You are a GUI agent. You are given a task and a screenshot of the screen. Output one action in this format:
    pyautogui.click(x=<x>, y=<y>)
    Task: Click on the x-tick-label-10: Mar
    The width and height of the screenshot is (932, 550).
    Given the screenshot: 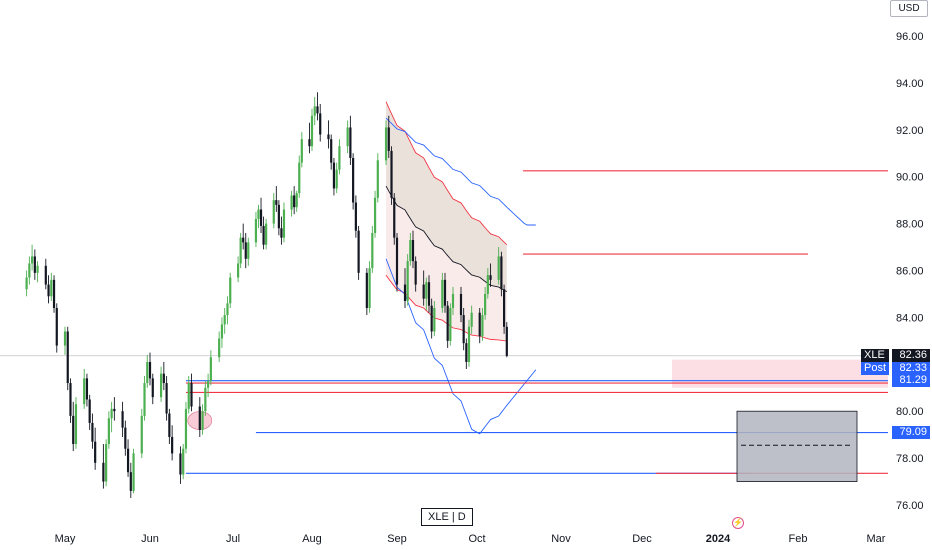 What is the action you would take?
    pyautogui.click(x=876, y=539)
    